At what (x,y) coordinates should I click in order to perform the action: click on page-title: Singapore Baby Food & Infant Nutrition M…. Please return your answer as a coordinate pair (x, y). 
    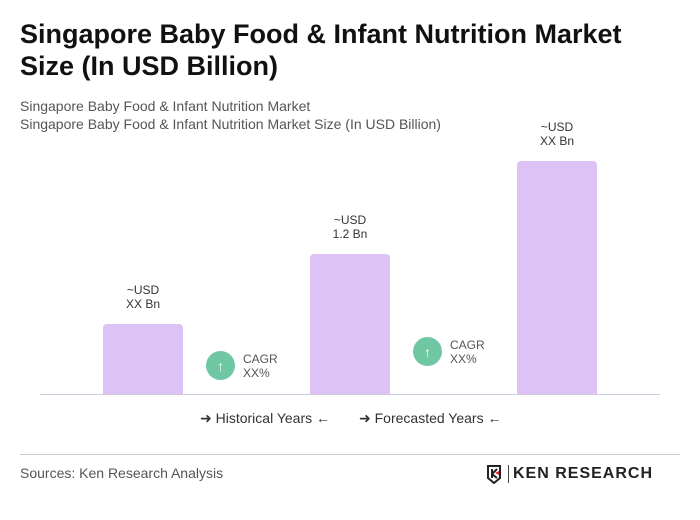
    Looking at the image, I should click on (321, 50).